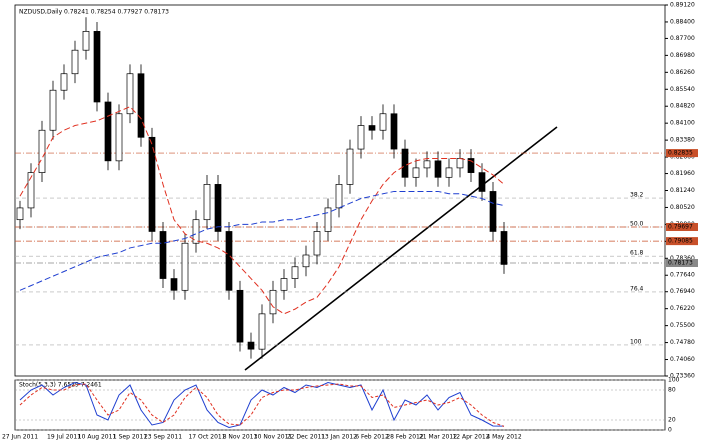 This screenshot has height=446, width=706. Describe the element at coordinates (130, 437) in the screenshot. I see `x-tick-label: 1 Sep 2011` at that location.